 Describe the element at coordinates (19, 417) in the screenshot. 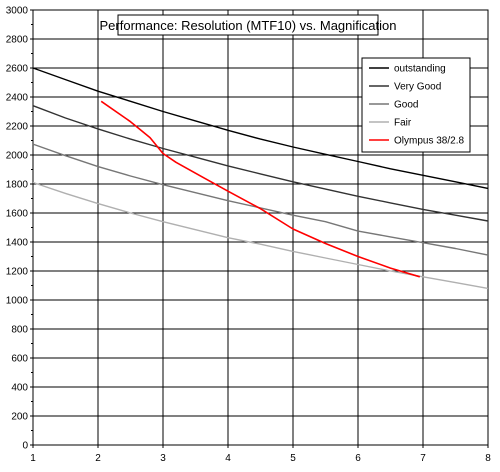

I see `y-tick-label: 200` at that location.